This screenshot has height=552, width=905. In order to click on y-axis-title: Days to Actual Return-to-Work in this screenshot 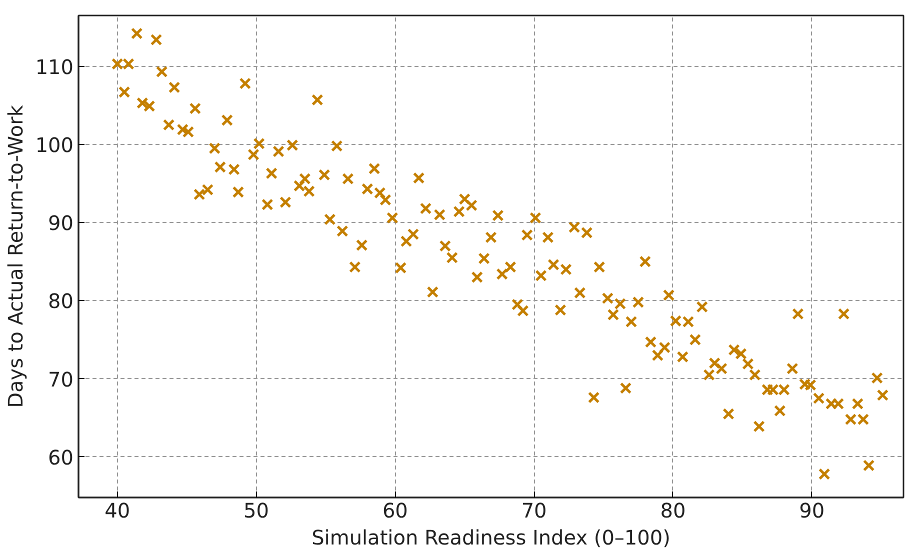, I will do `click(15, 256)`.